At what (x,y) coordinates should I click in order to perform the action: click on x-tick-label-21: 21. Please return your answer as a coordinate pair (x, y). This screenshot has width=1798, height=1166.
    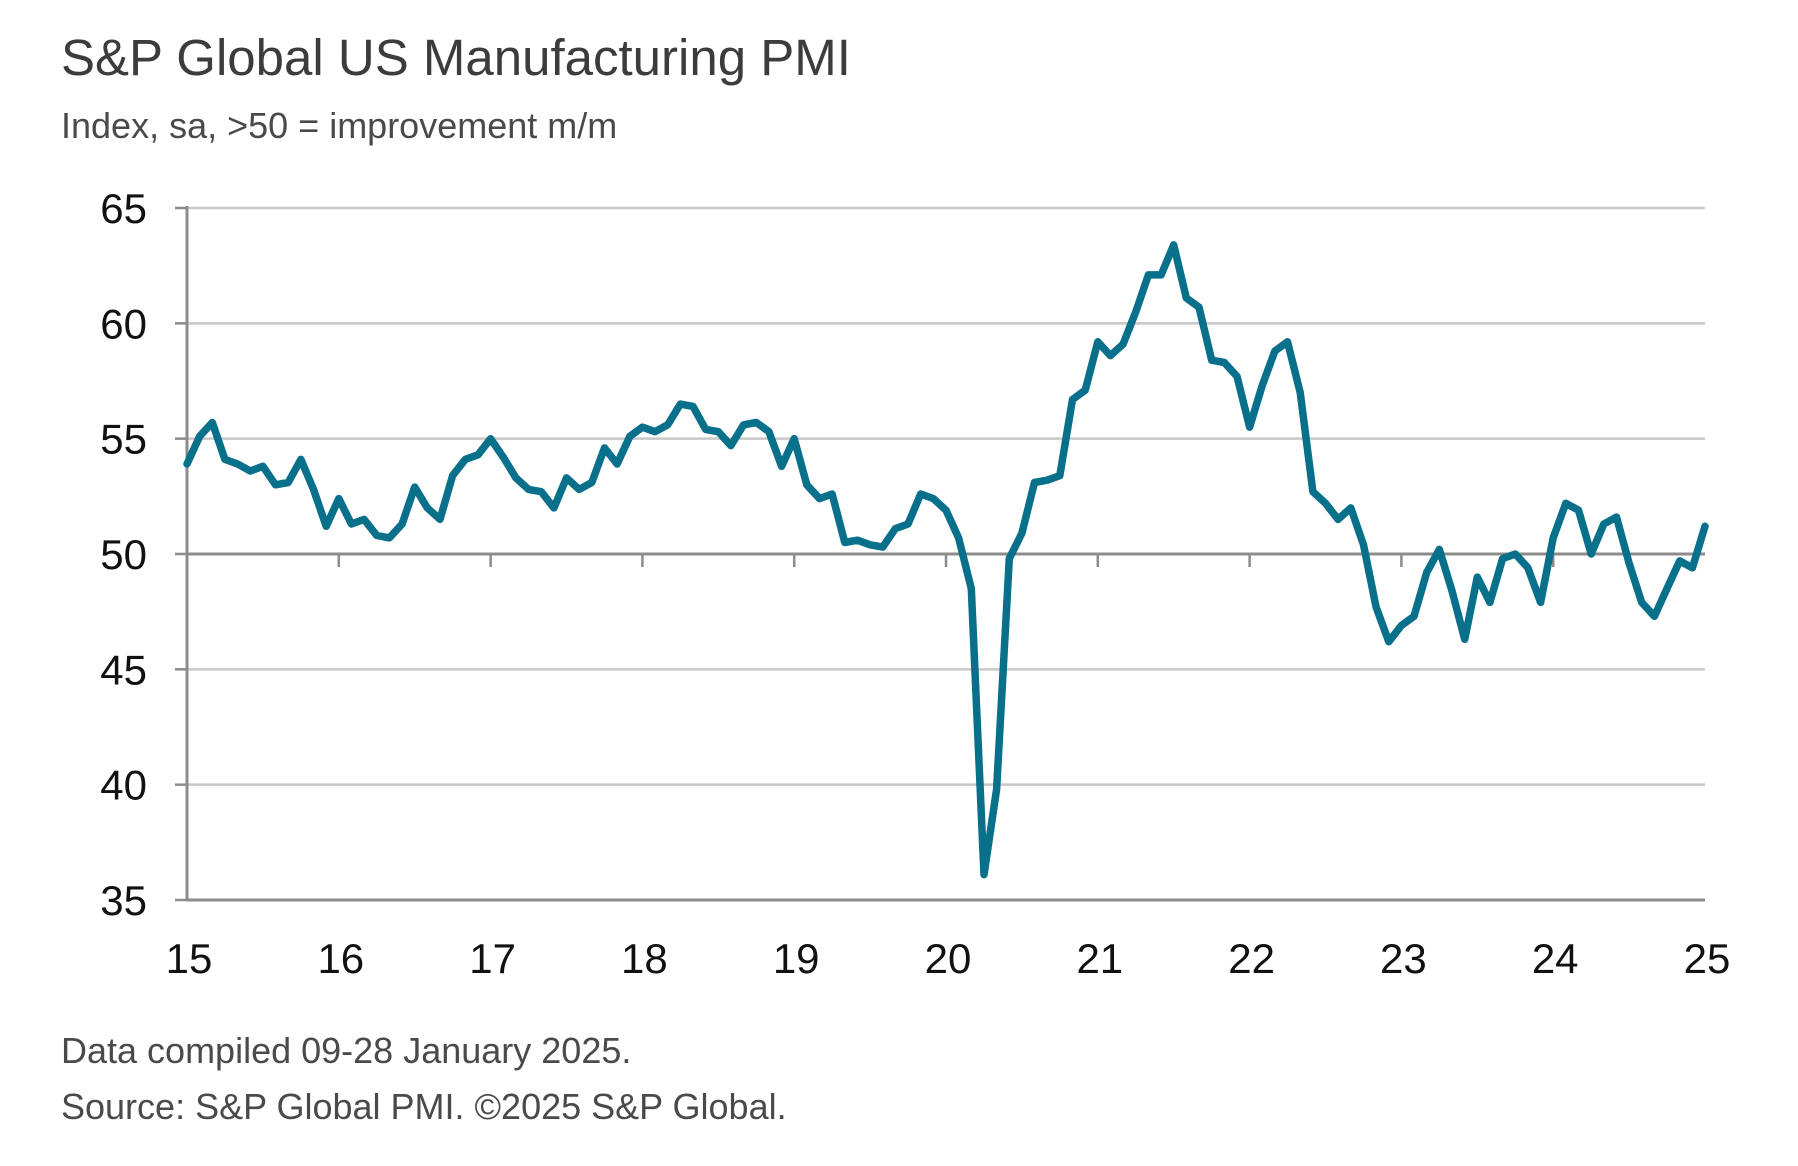
    Looking at the image, I should click on (1099, 958).